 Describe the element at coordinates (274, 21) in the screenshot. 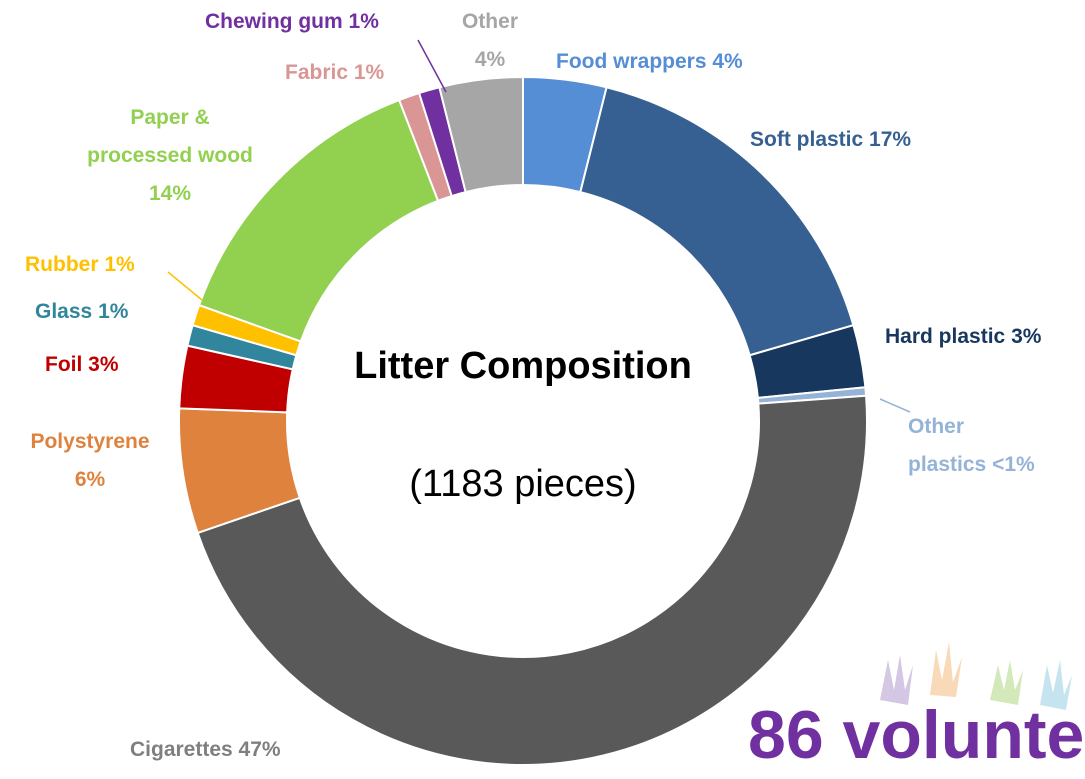

I see `category-label: Chewing gum` at that location.